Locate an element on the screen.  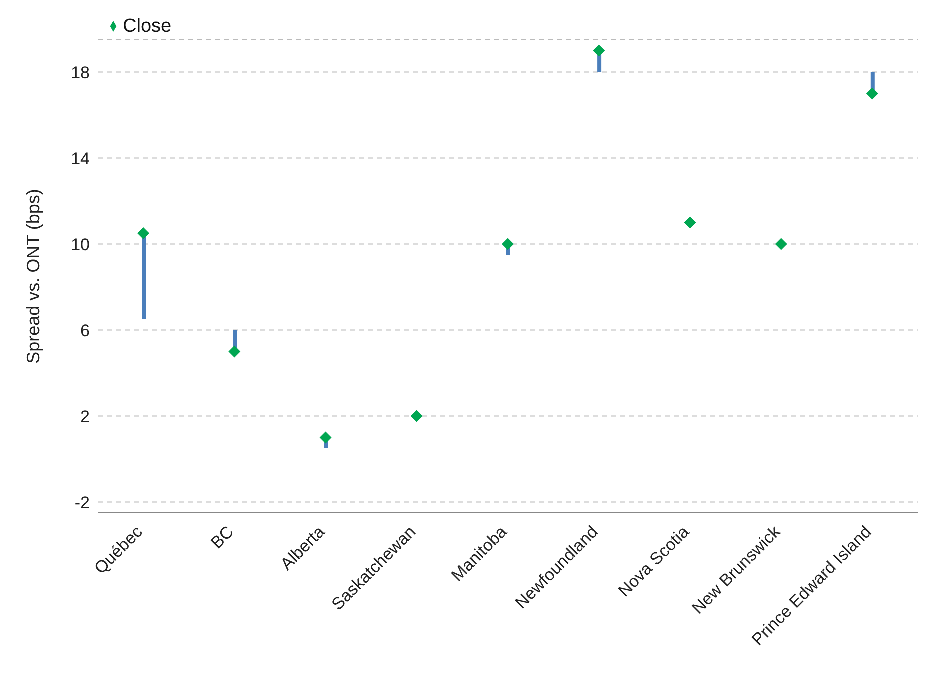
y-tick-label: 10 is located at coordinates (80, 244).